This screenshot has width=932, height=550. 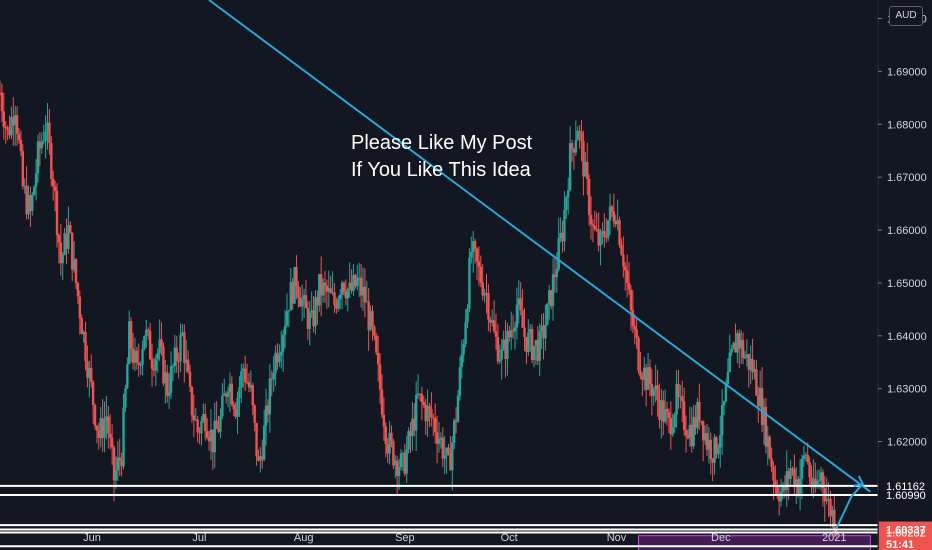 I want to click on currency-label: AUD, so click(x=906, y=16).